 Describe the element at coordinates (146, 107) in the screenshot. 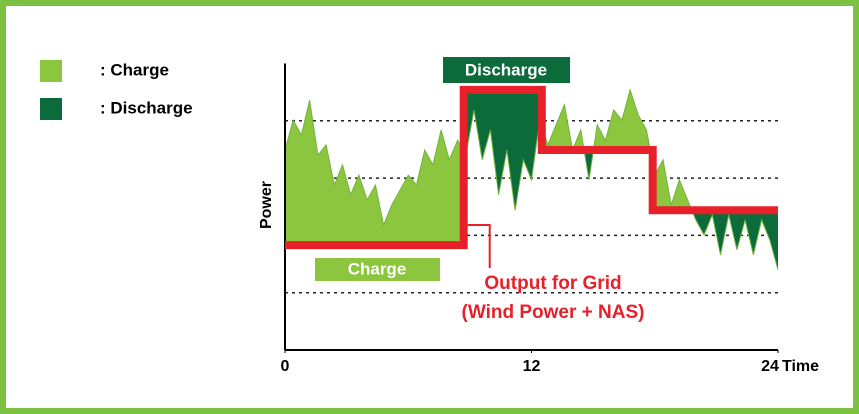

I see `legend-label: : Discharge` at that location.